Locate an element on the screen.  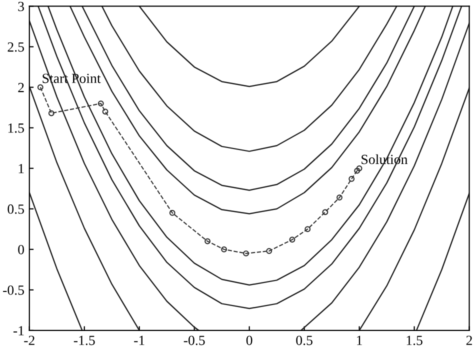
line-series is located at coordinates (249, 47).